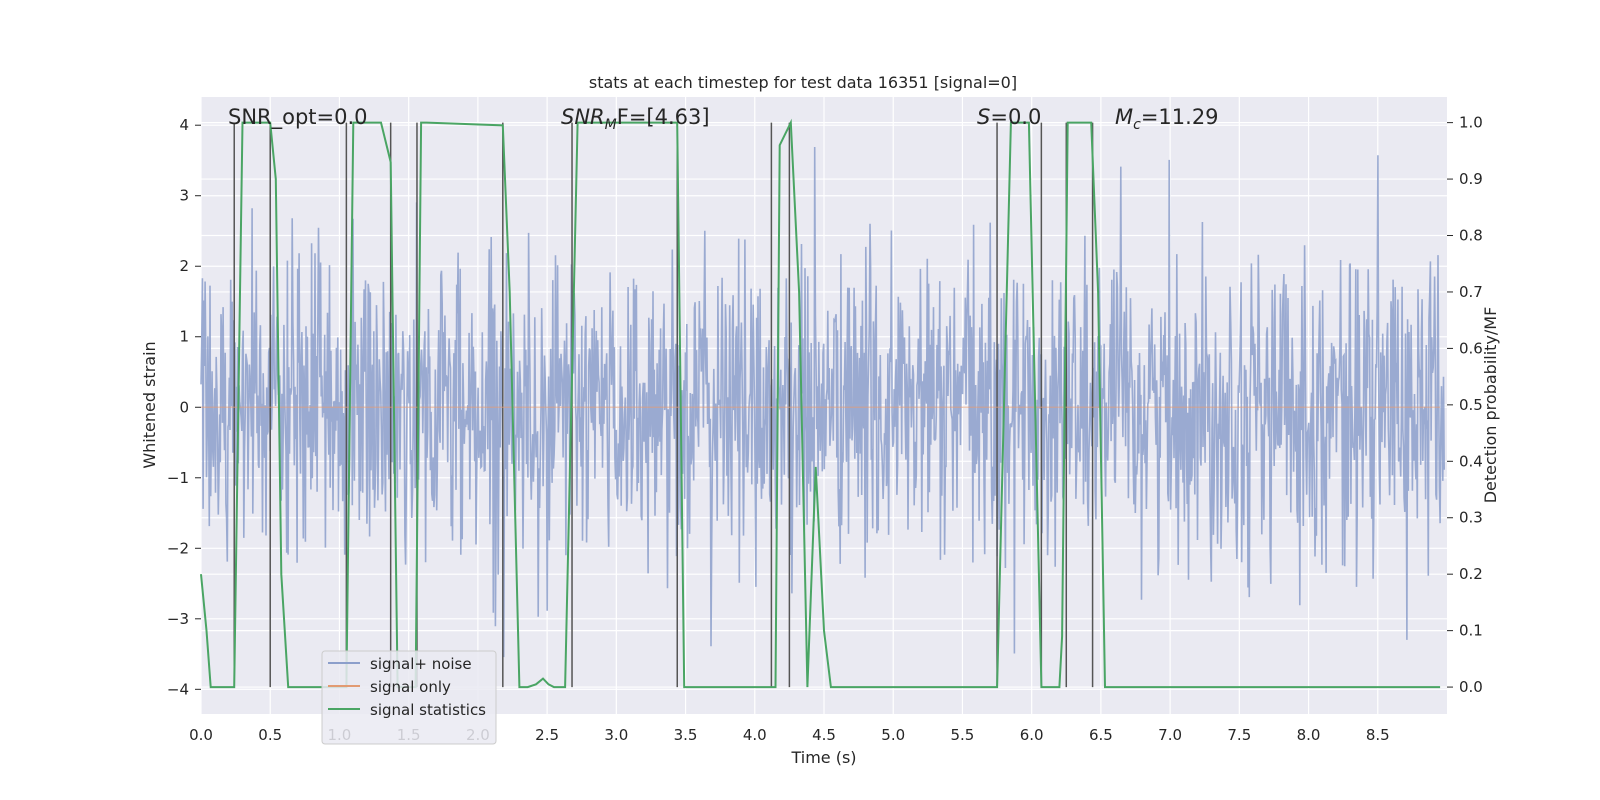  I want to click on x-tick-label: 0.0, so click(201, 735).